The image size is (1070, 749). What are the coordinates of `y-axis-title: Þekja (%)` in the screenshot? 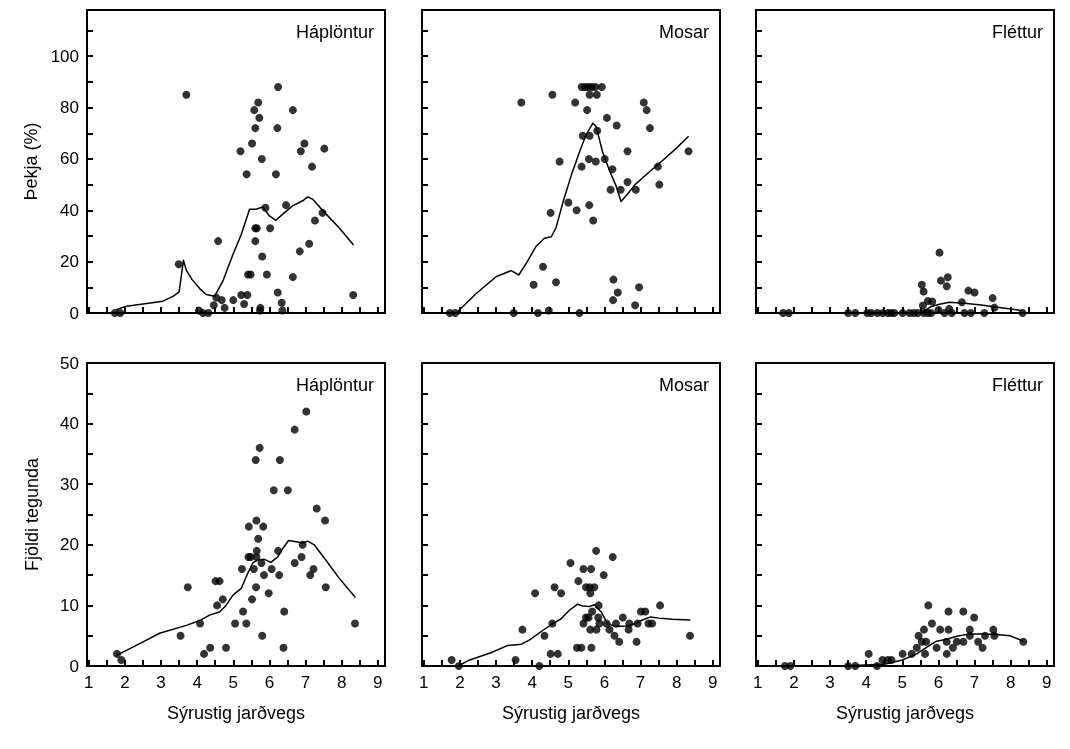 It's located at (30, 161).